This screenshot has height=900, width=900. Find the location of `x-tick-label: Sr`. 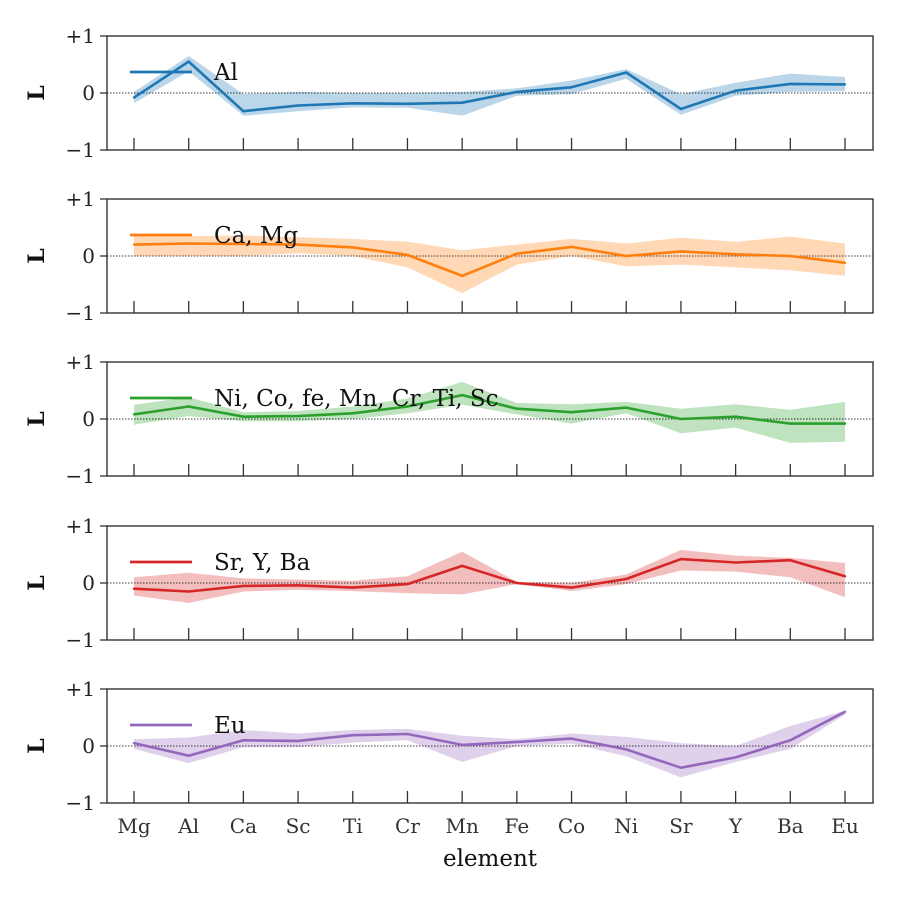

x-tick-label: Sr is located at coordinates (681, 826).